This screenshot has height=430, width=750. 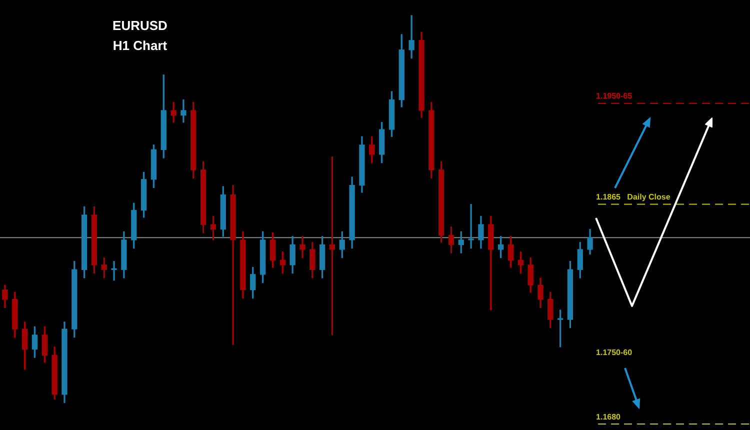 I want to click on text: EURUSD, so click(x=140, y=26).